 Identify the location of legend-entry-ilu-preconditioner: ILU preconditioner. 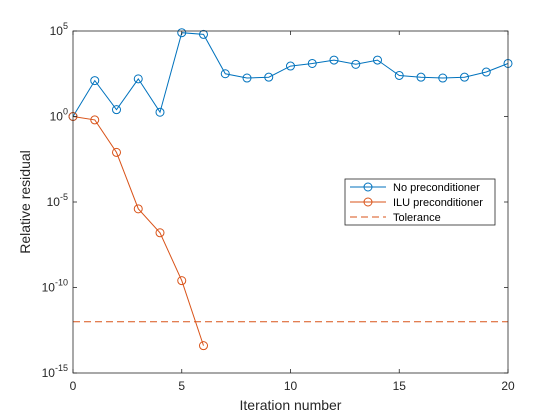
(416, 203).